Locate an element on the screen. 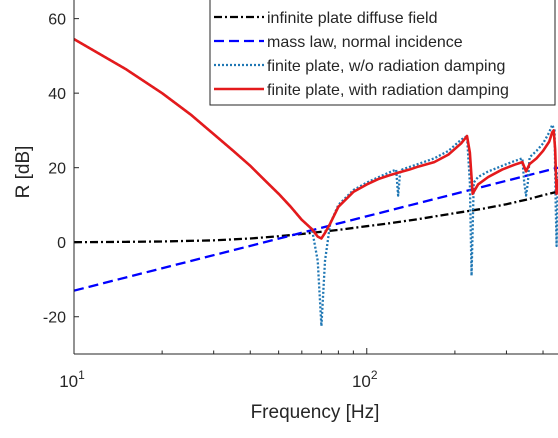 This screenshot has width=558, height=438. y-tick-label: 60 is located at coordinates (57, 20).